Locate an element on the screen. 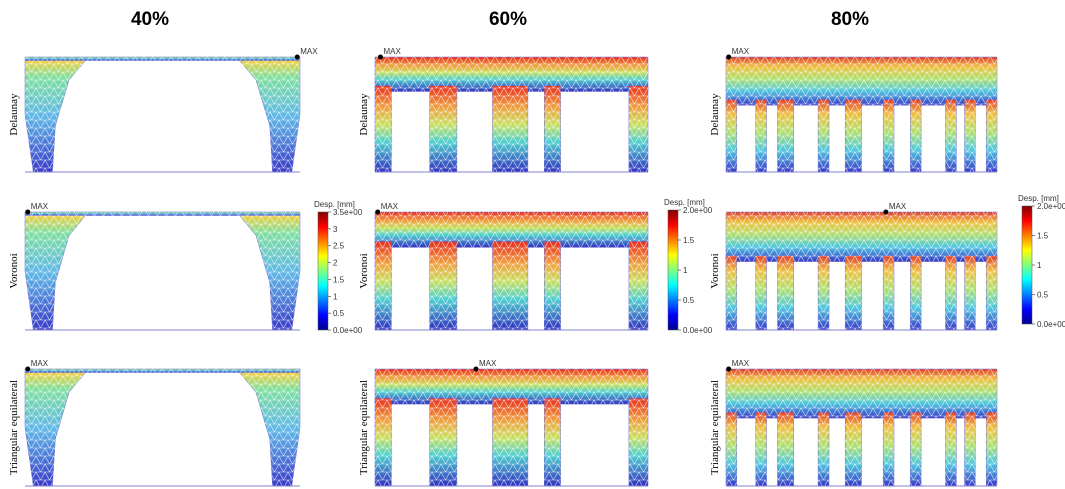 This screenshot has height=489, width=1065. column-header: 40% is located at coordinates (150, 19).